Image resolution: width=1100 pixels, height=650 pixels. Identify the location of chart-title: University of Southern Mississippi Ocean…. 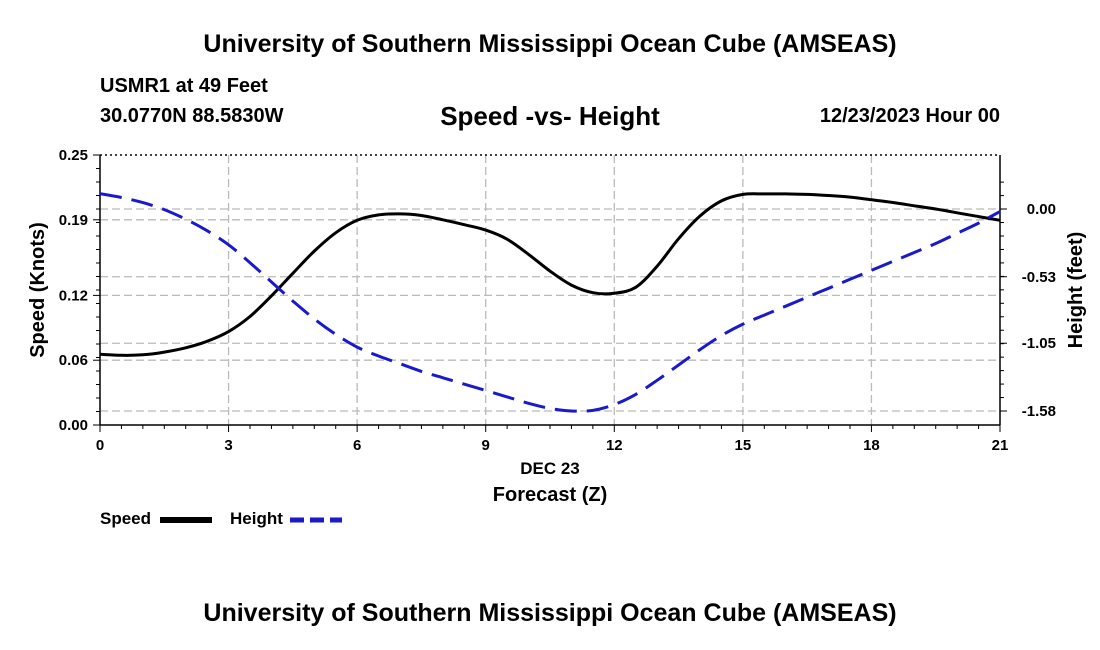
(550, 44).